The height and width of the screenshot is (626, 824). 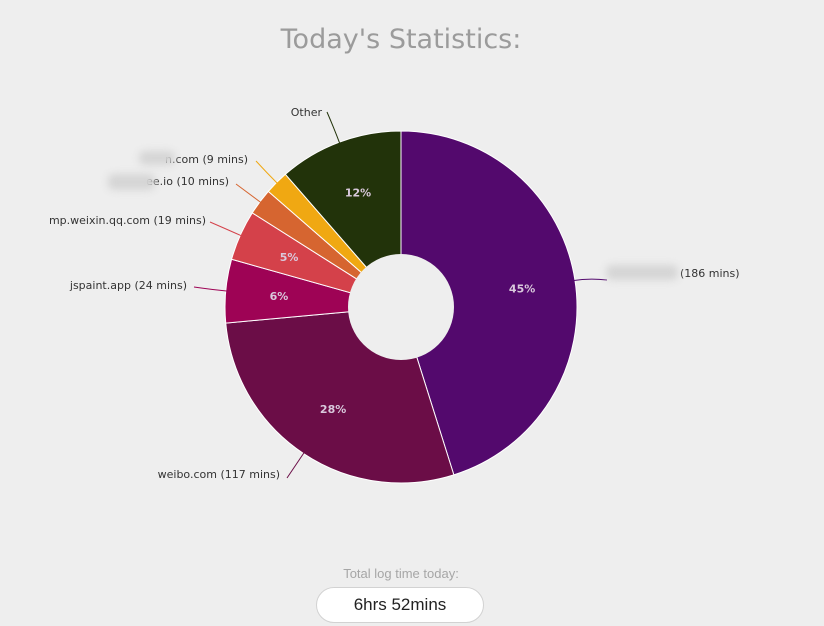 What do you see at coordinates (401, 307) in the screenshot?
I see `donut-hole` at bounding box center [401, 307].